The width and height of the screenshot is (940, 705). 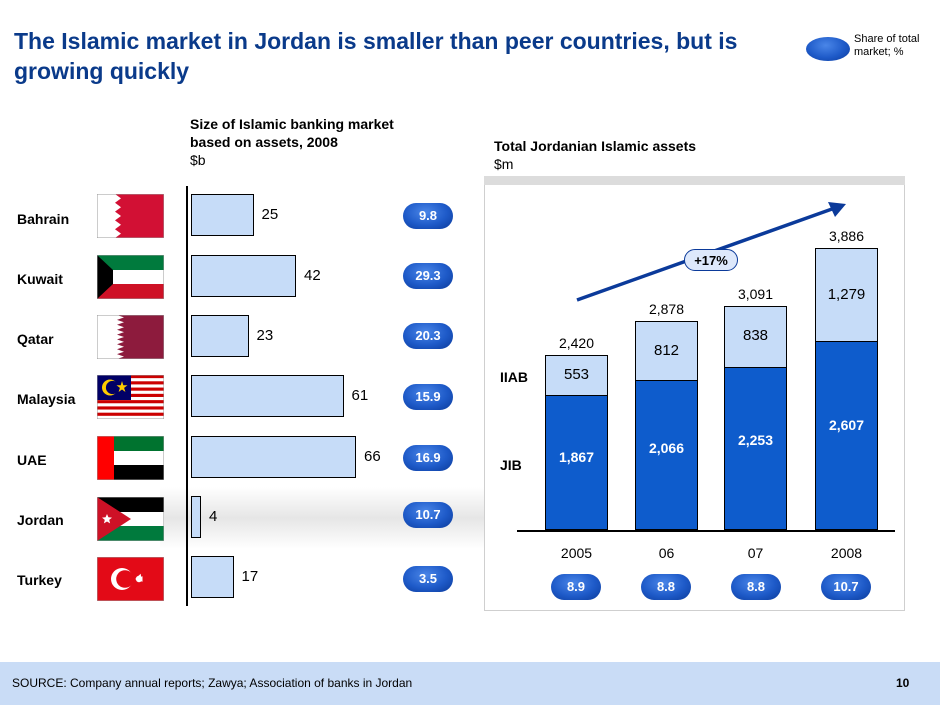 I want to click on jib-value-06: 2,066, so click(x=666, y=448).